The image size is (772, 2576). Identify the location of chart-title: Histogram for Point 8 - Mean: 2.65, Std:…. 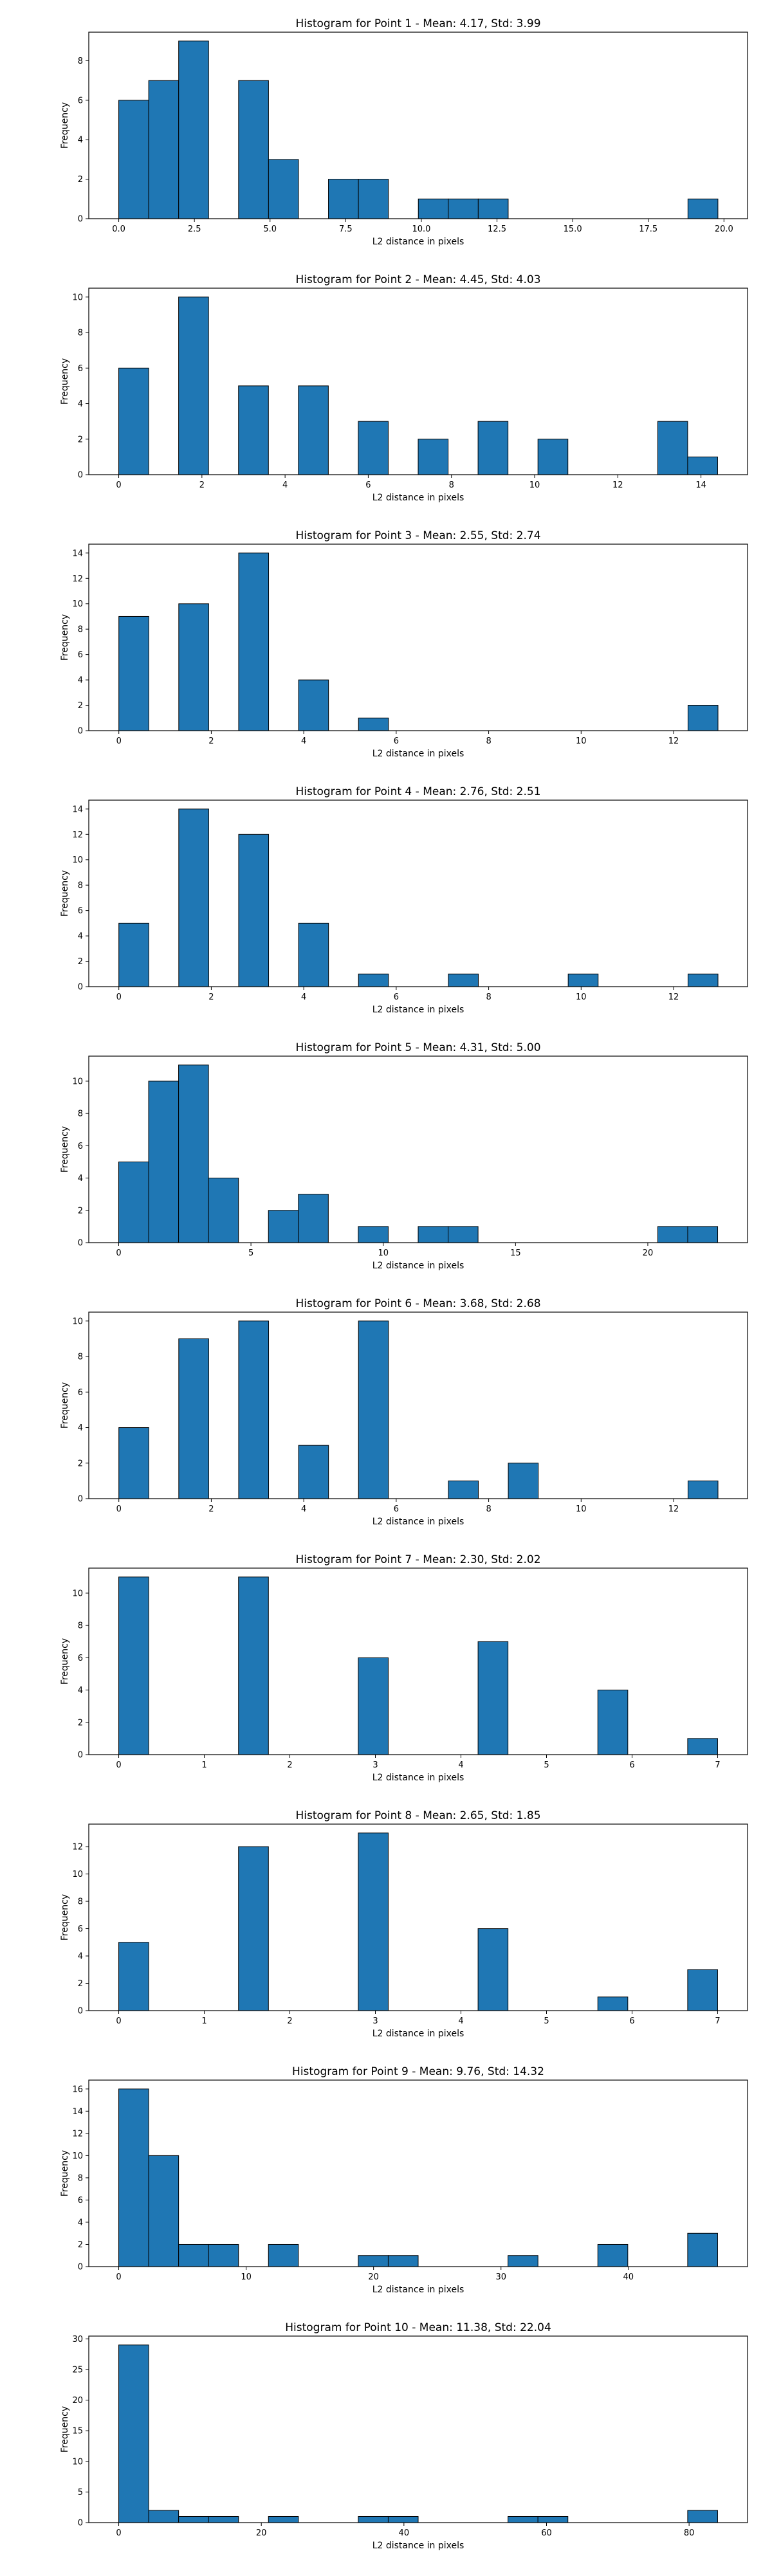
(417, 1815).